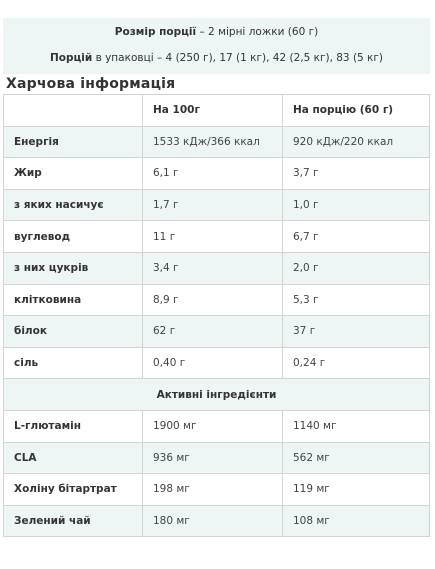 The width and height of the screenshot is (435, 569). Describe the element at coordinates (73, 110) in the screenshot. I see `header-cell-empty` at that location.